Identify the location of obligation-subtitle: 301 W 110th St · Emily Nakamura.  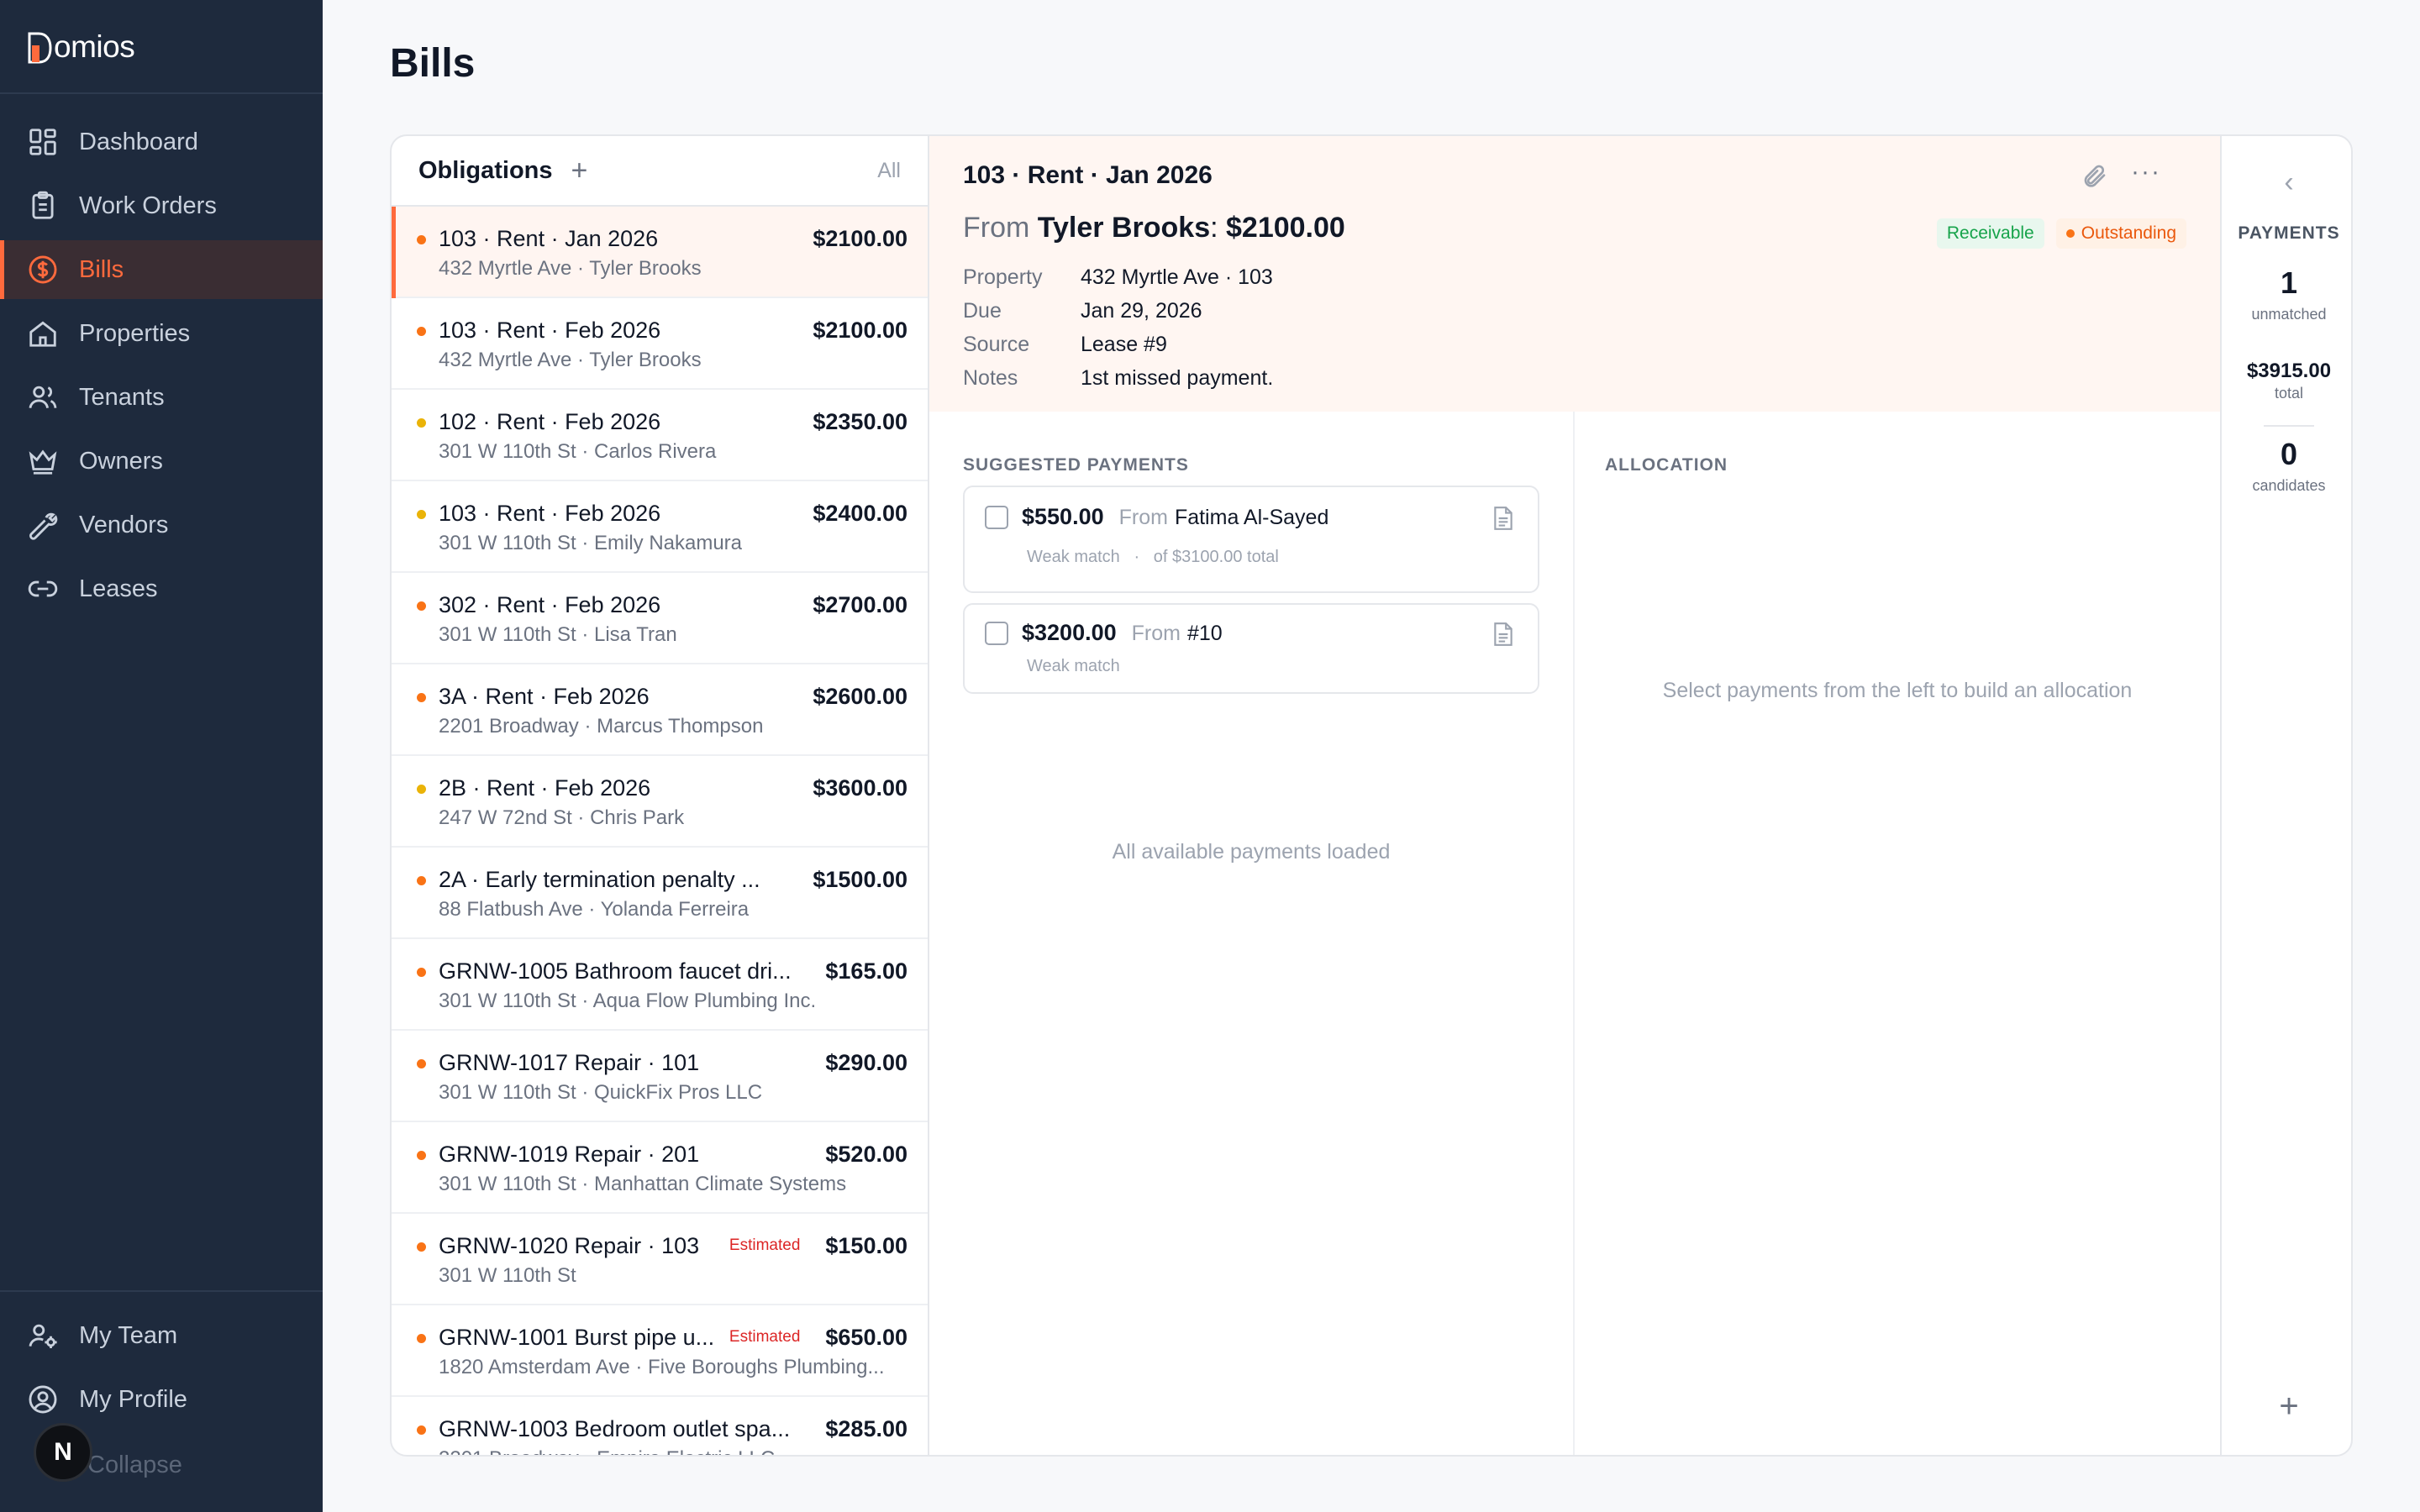
(591, 543).